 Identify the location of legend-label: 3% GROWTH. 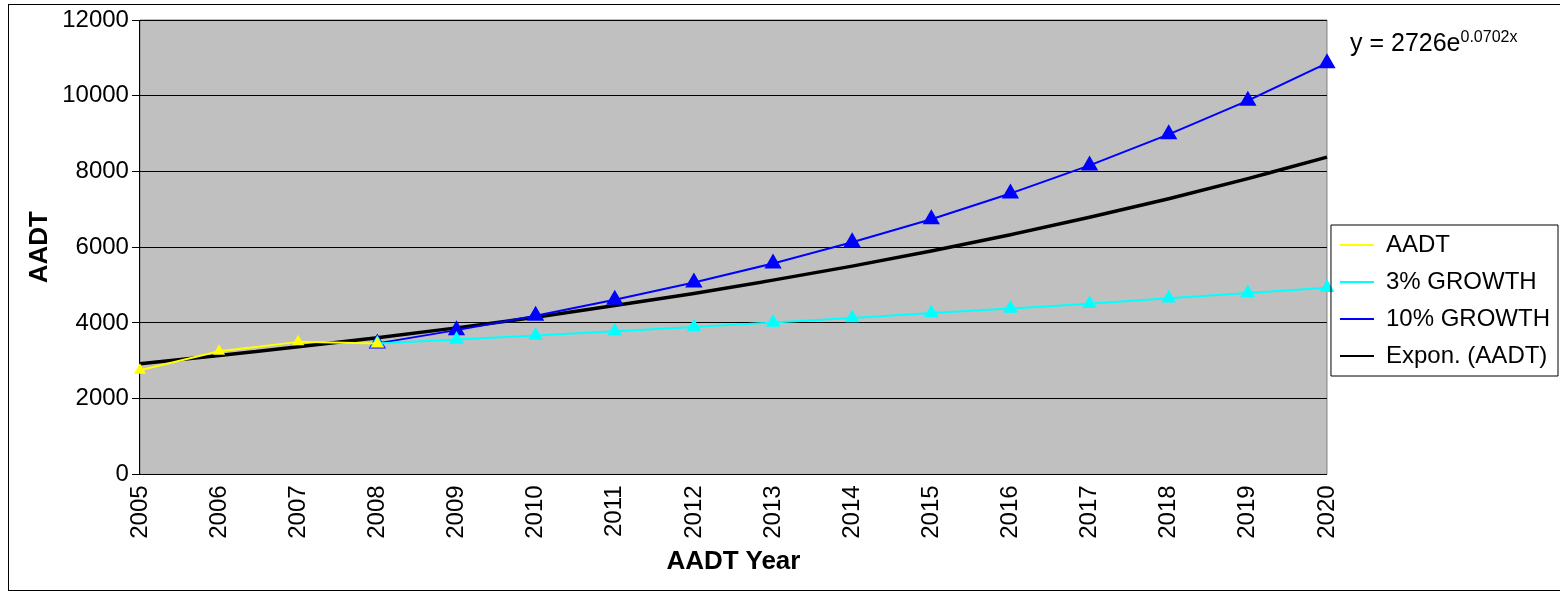
(1461, 280).